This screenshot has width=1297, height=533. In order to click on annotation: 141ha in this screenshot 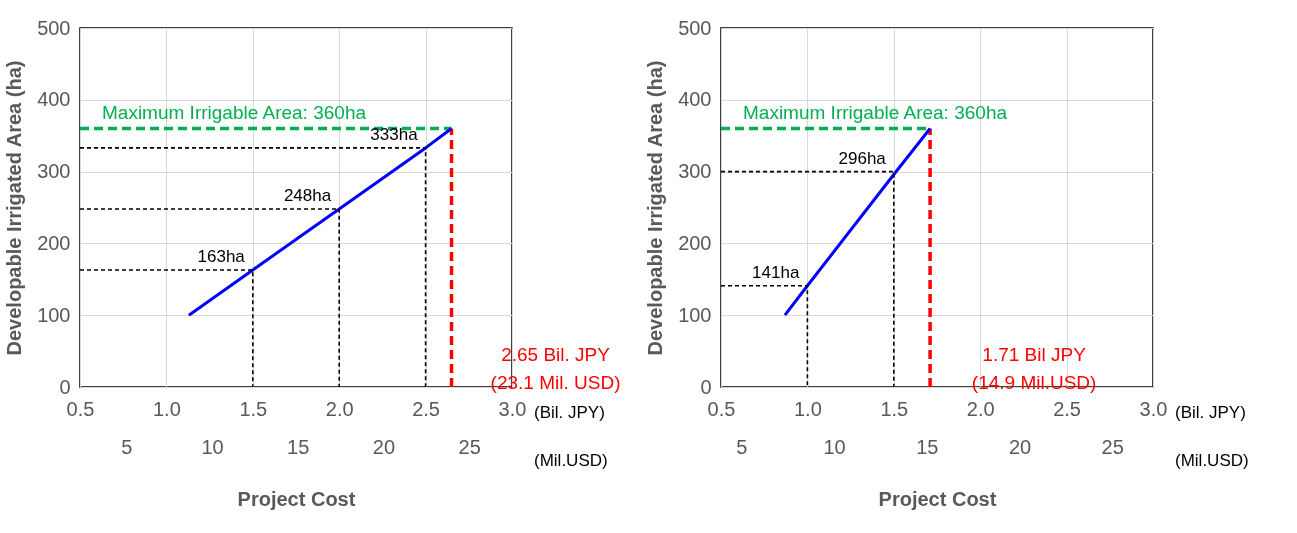, I will do `click(776, 272)`.